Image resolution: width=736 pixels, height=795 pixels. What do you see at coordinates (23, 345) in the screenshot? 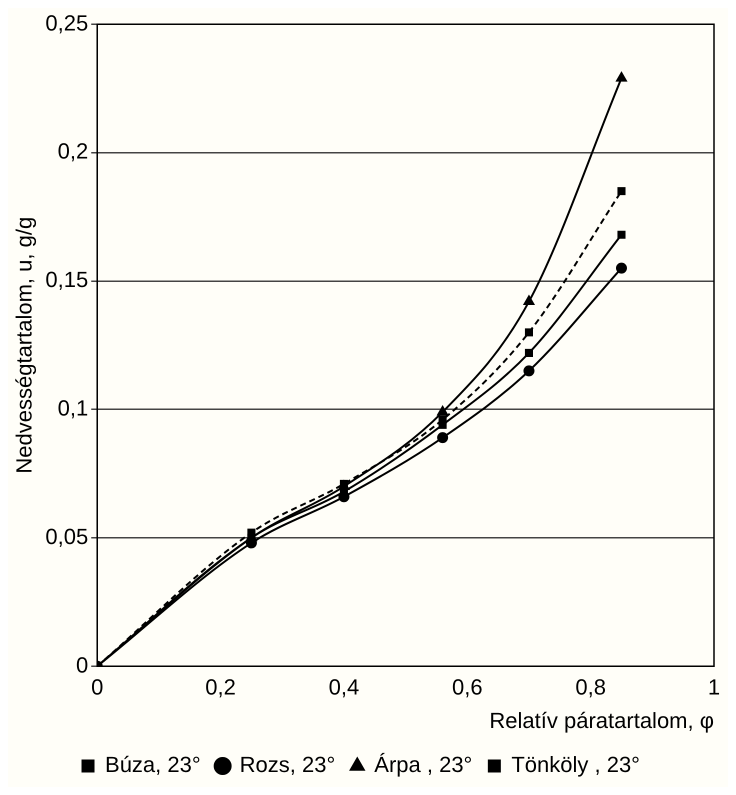
I see `y-axis-title: Nedvességtartalom, u, g/g` at bounding box center [23, 345].